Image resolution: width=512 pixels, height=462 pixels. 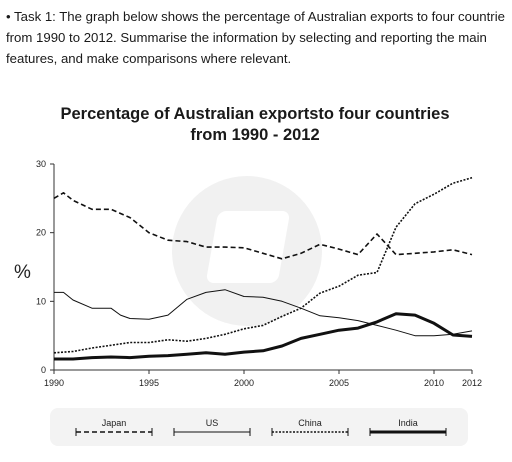 I want to click on legend-label-india: India, so click(x=408, y=423).